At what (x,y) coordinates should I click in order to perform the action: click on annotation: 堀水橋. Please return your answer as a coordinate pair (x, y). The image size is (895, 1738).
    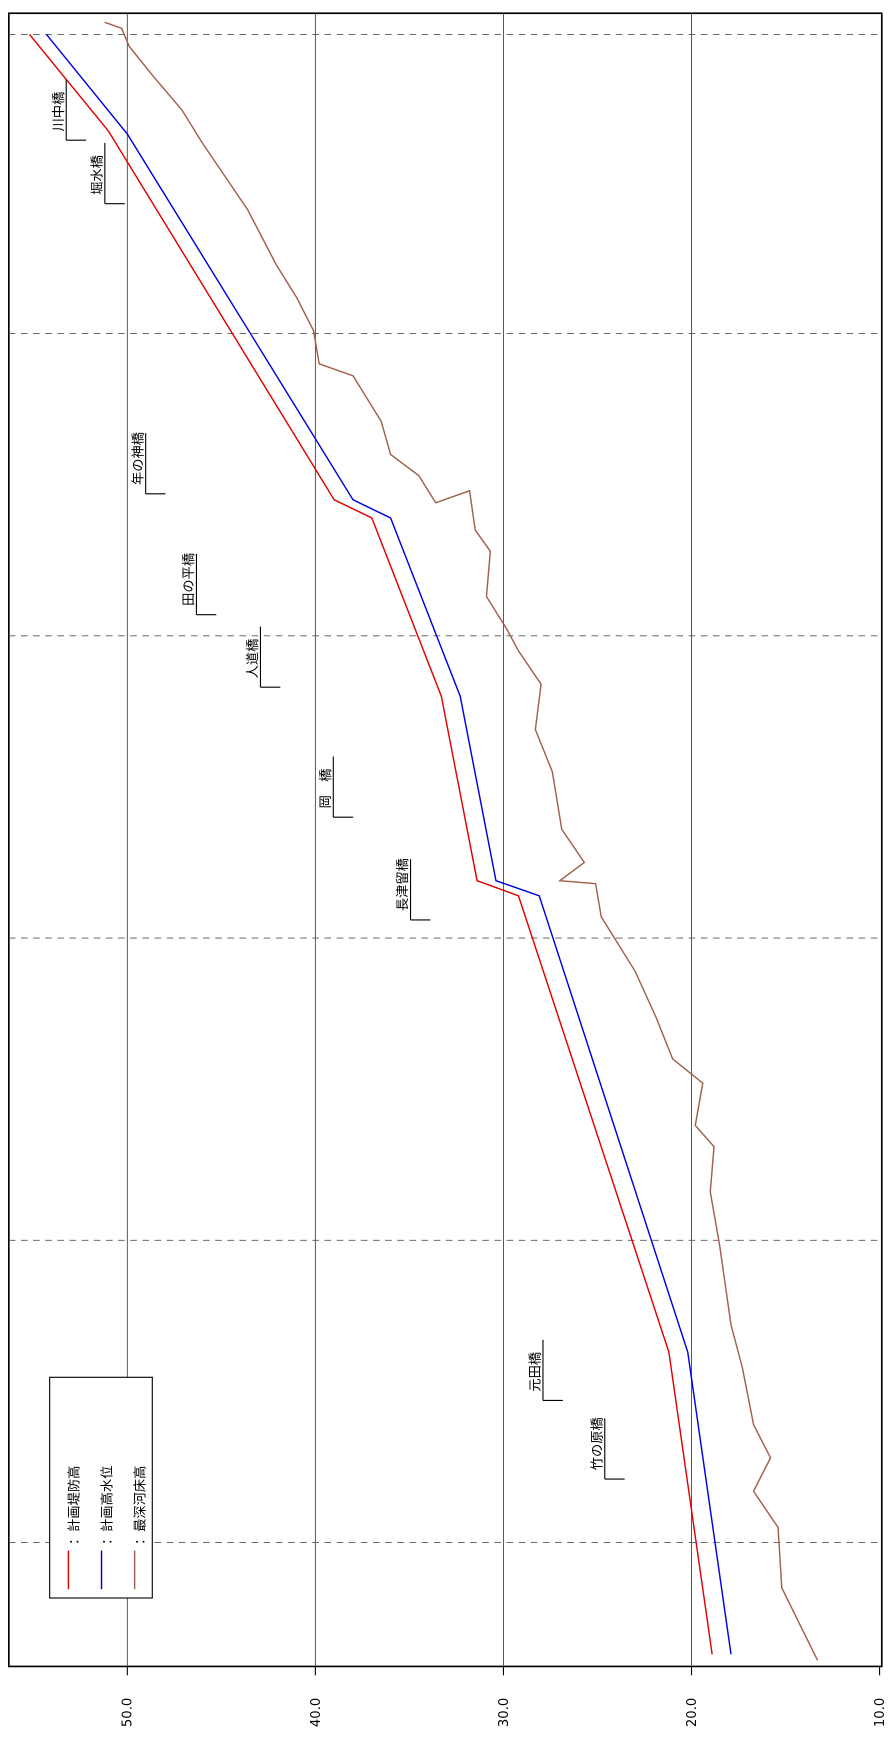
    Looking at the image, I should click on (98, 175).